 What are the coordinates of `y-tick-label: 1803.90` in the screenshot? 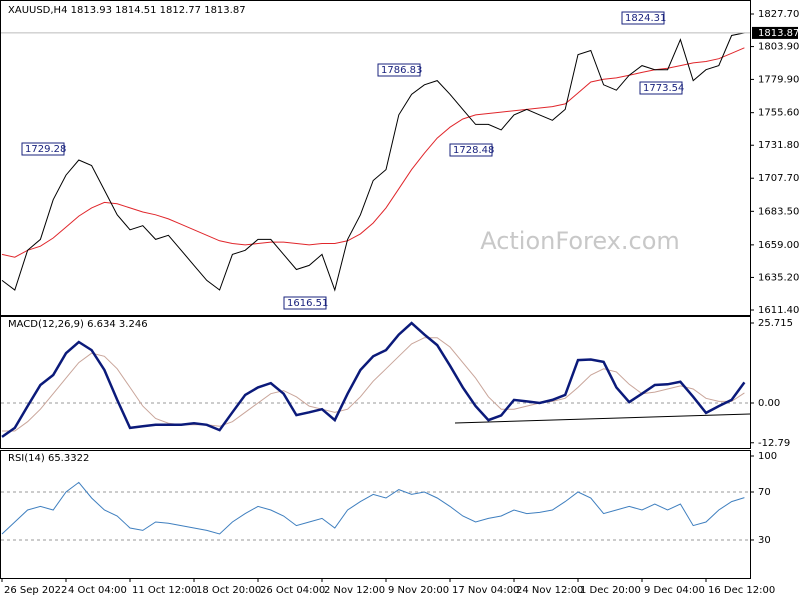 It's located at (778, 47).